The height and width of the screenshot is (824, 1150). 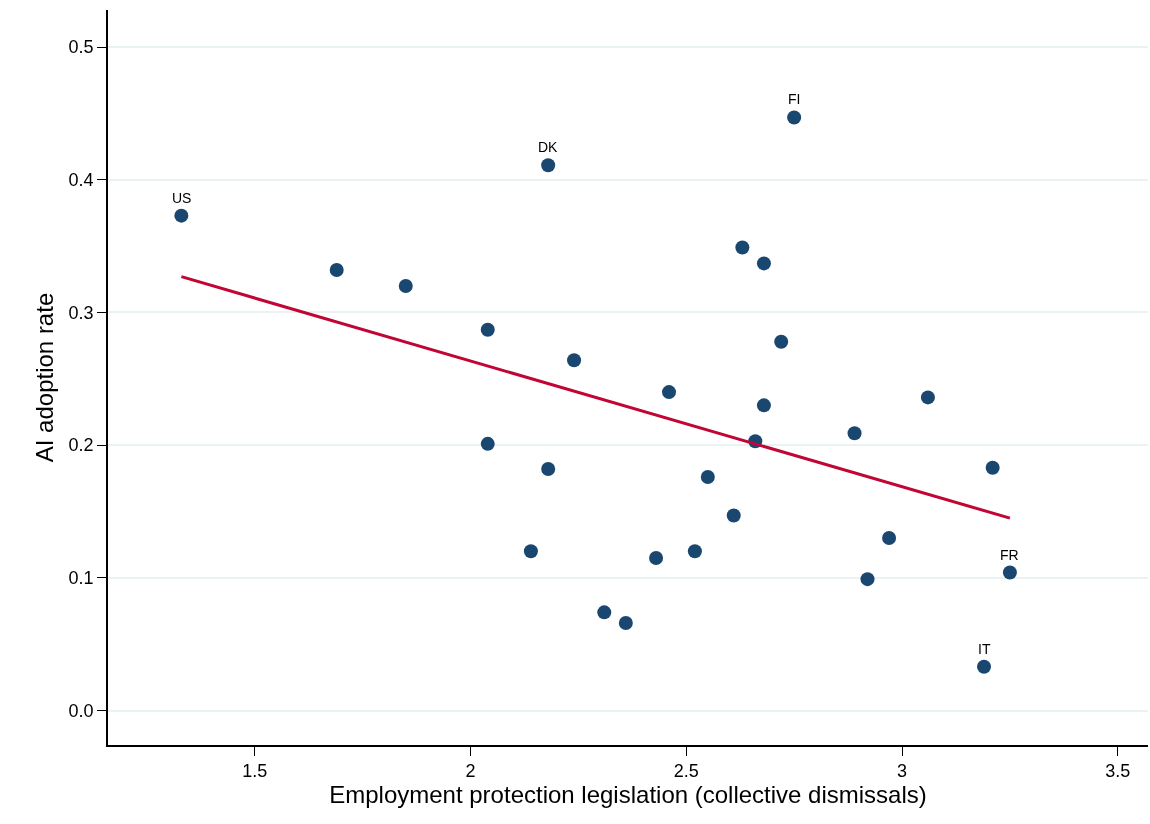 What do you see at coordinates (902, 771) in the screenshot?
I see `x-tick-label: 3` at bounding box center [902, 771].